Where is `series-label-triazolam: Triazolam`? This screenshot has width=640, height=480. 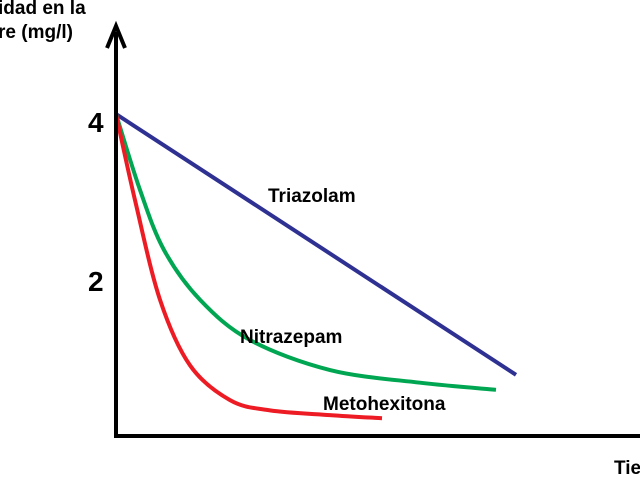 series-label-triazolam: Triazolam is located at coordinates (312, 196).